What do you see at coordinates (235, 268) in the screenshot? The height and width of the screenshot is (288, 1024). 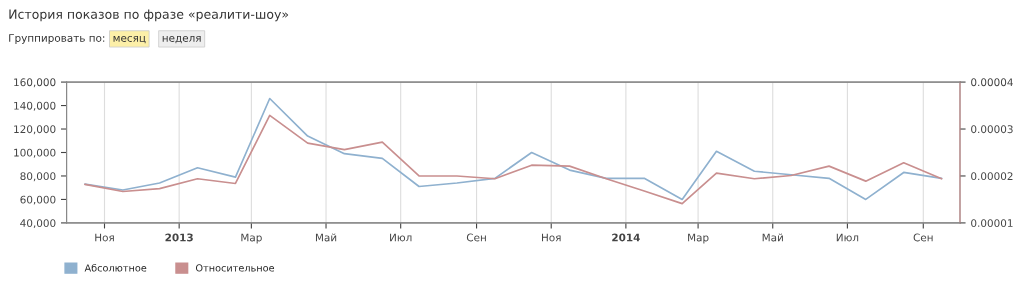 I see `legend-label: Относительное` at bounding box center [235, 268].